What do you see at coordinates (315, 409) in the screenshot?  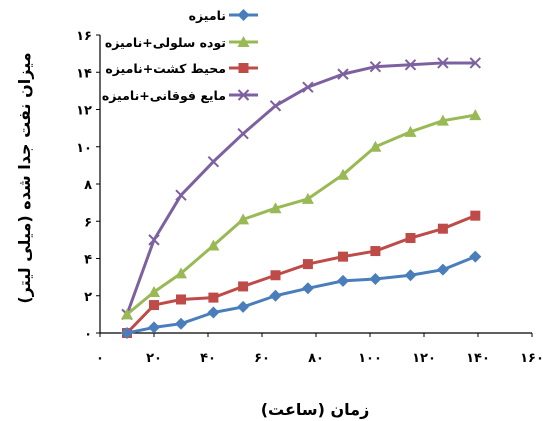 I see `x-axis-title: زمان (ساعت)` at bounding box center [315, 409].